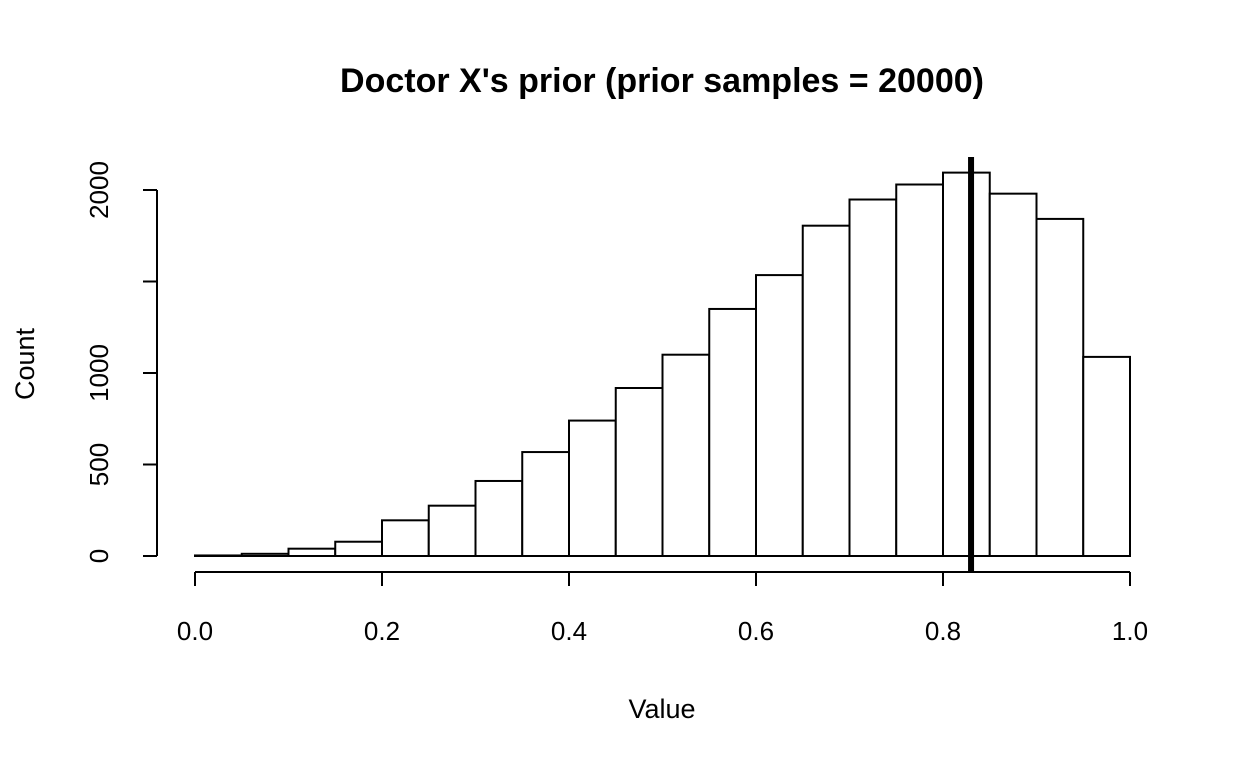  I want to click on chart-title: Doctor X's prior (prior samples = 20000), so click(662, 81).